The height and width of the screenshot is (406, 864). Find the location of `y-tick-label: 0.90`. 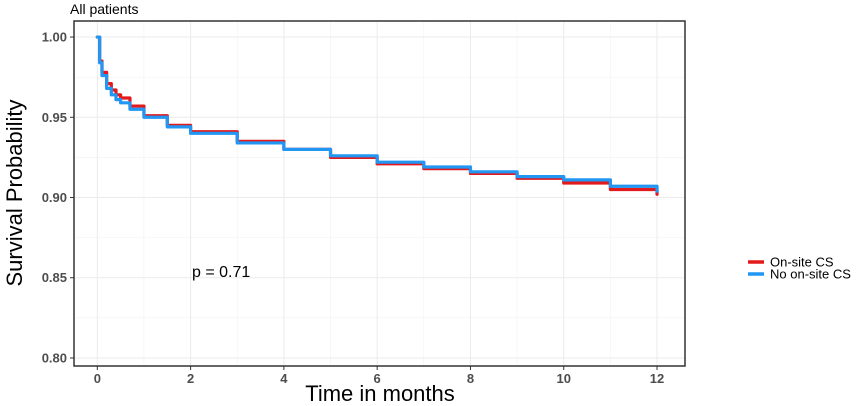

y-tick-label: 0.90 is located at coordinates (54, 197).